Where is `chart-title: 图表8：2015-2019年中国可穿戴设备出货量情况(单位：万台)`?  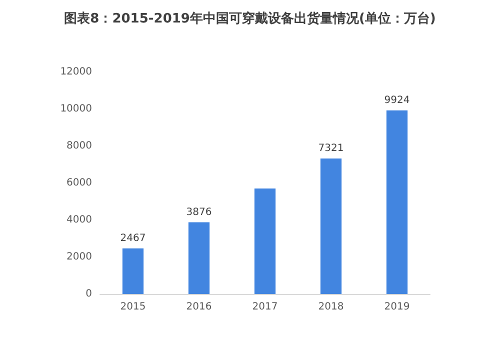 chart-title: 图表8：2015-2019年中国可穿戴设备出货量情况(单位：万台) is located at coordinates (250, 18).